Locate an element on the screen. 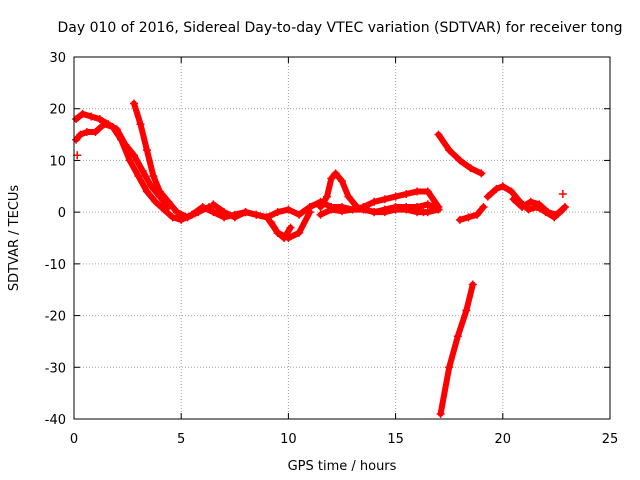 Image resolution: width=640 pixels, height=480 pixels. y-tick-label: 20 is located at coordinates (57, 110).